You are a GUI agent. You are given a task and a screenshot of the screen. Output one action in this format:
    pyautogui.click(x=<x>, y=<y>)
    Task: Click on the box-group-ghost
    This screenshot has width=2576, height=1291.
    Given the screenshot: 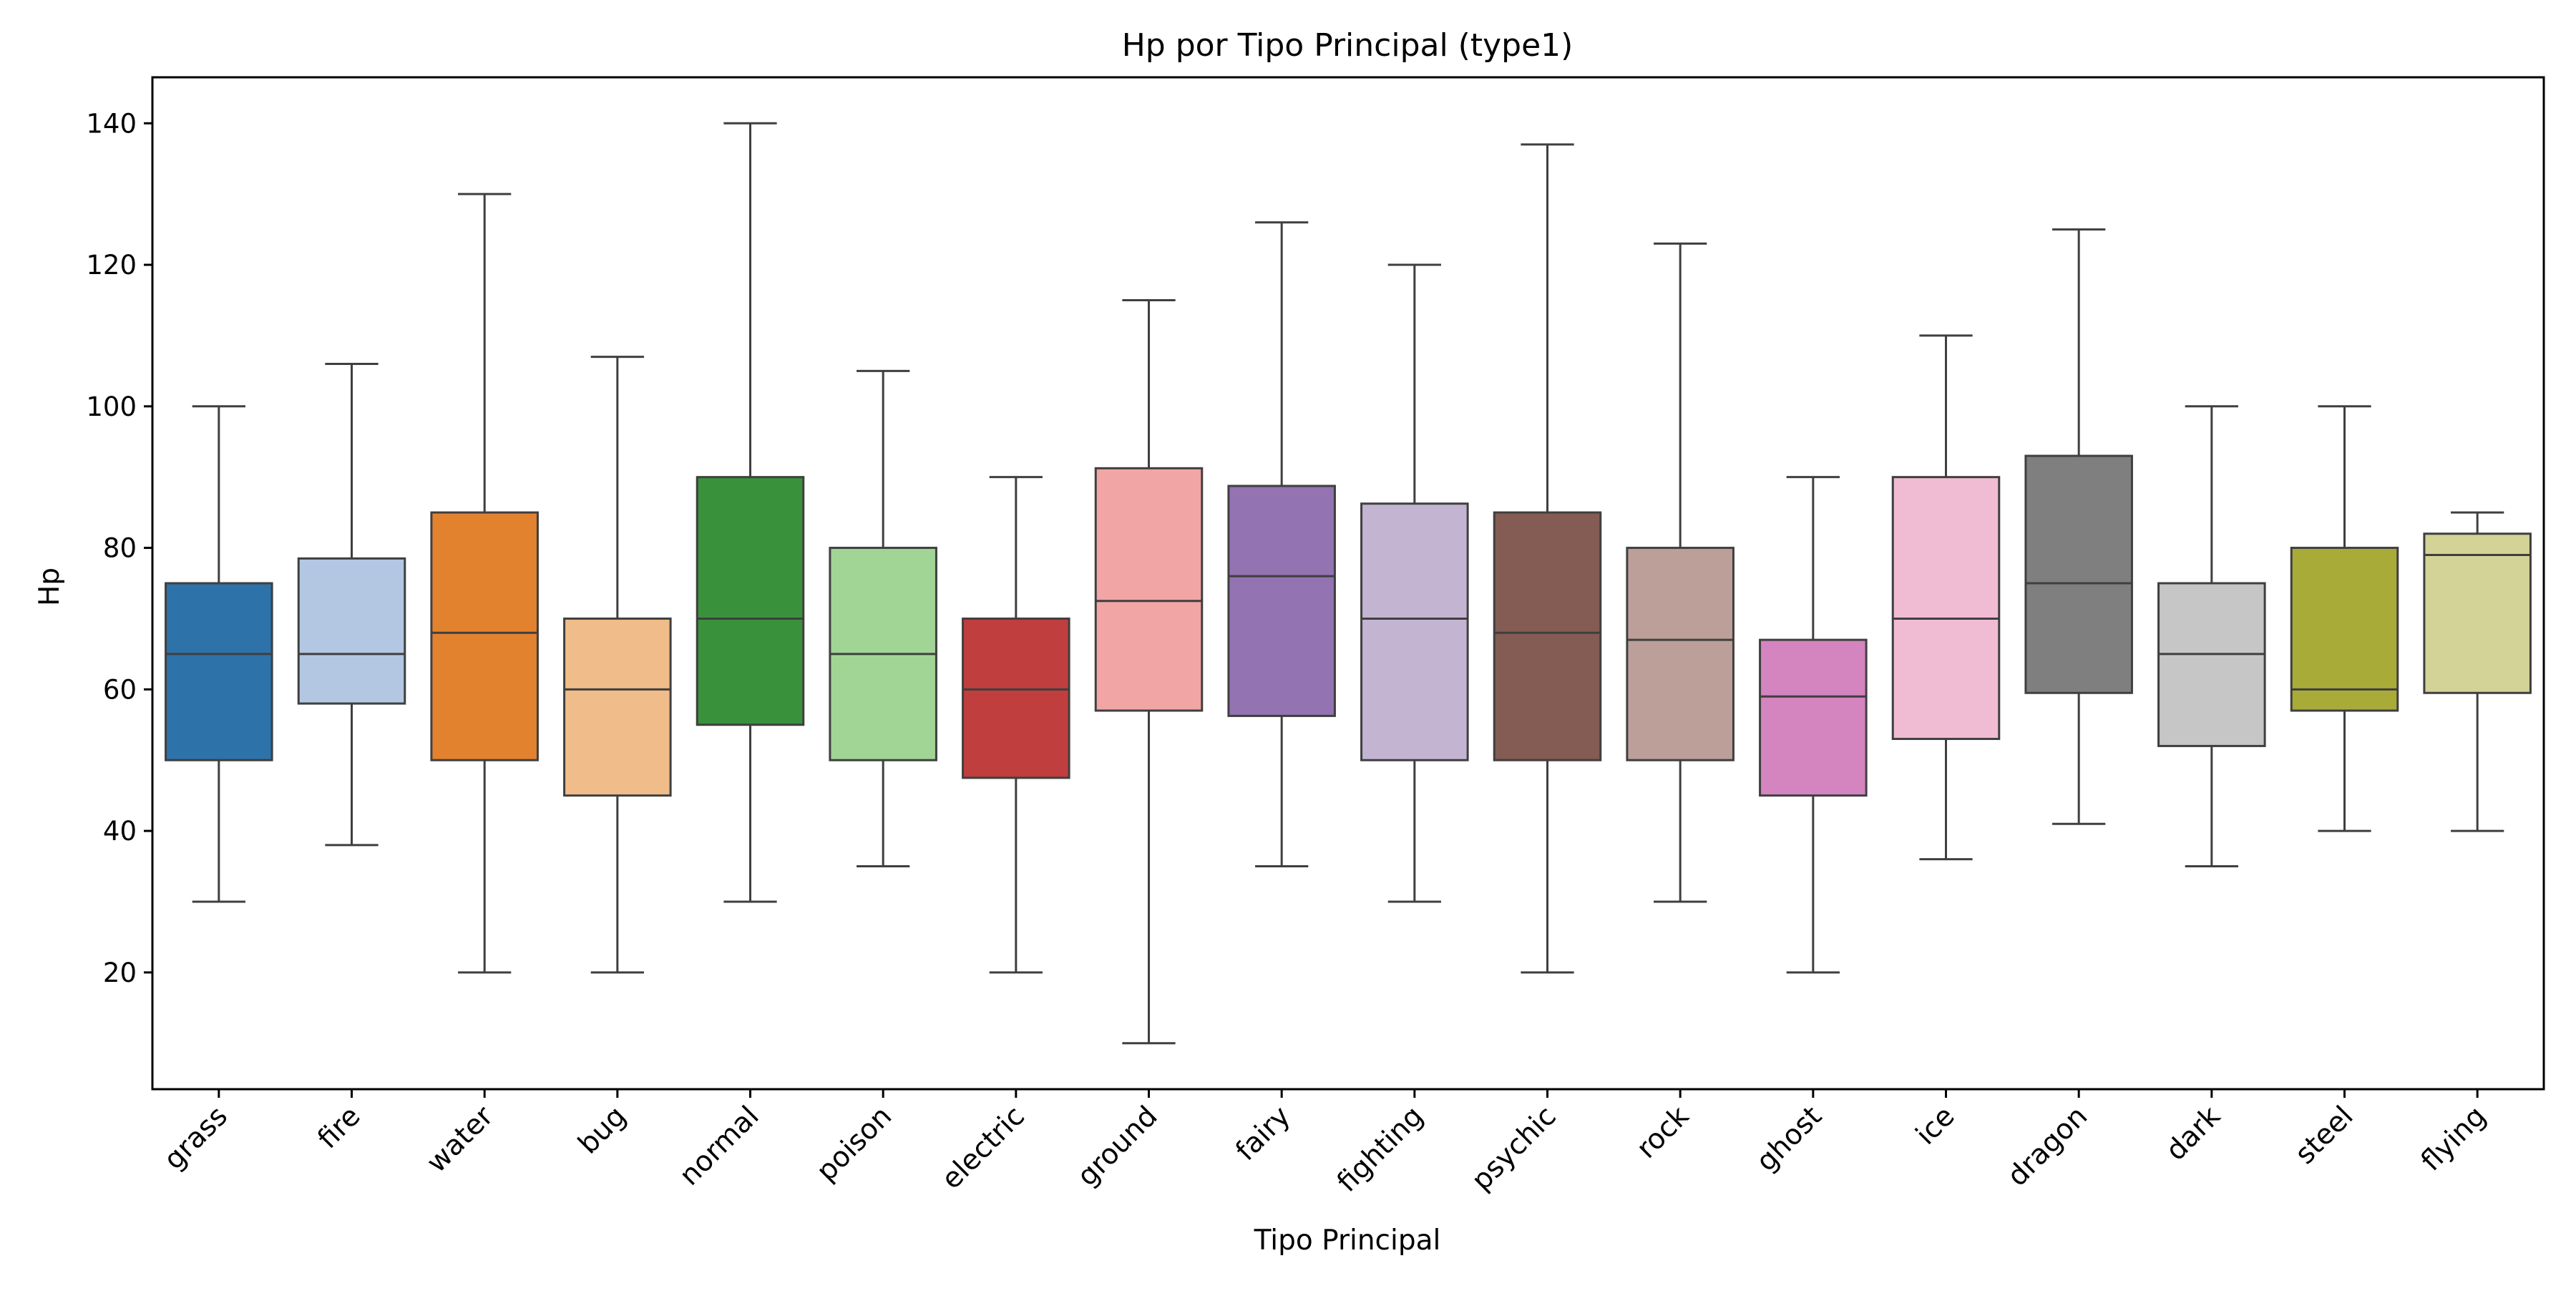 What is the action you would take?
    pyautogui.click(x=1813, y=725)
    